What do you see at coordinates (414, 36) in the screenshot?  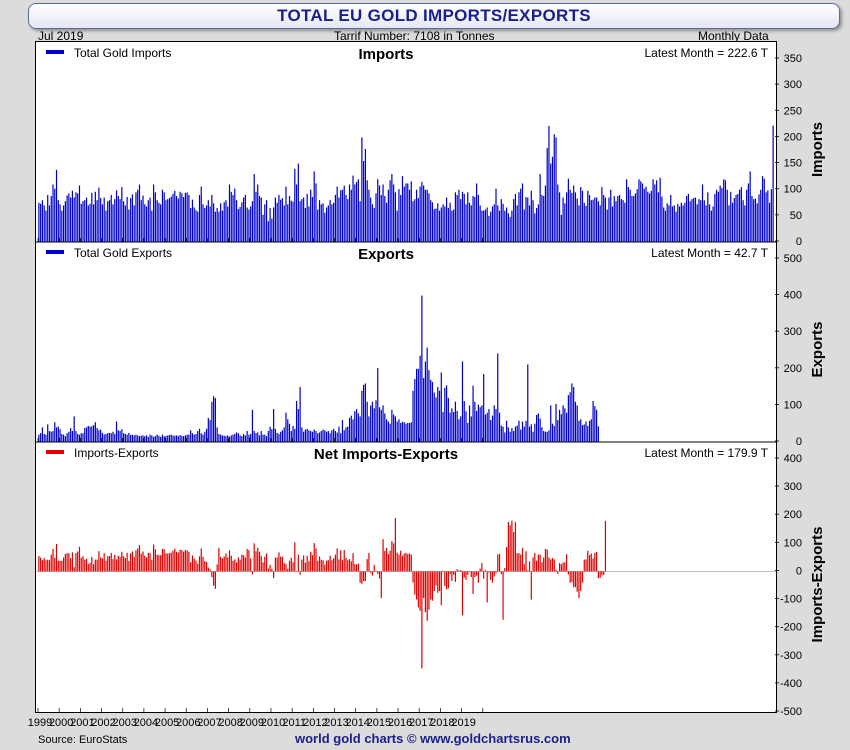 I see `tariff-label: Tarrif Number: 7108 in Tonnes` at bounding box center [414, 36].